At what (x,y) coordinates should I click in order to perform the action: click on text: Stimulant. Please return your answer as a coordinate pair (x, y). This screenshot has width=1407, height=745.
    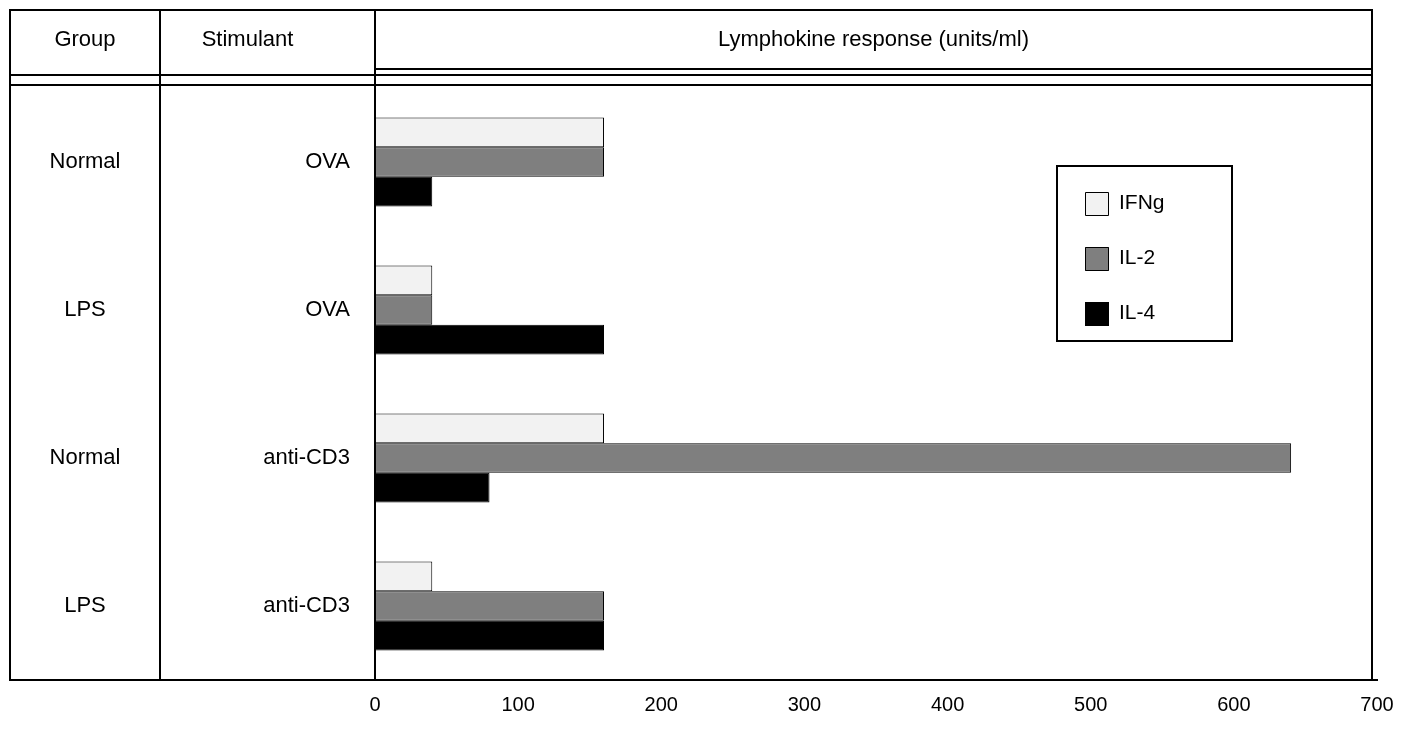
    Looking at the image, I should click on (247, 38).